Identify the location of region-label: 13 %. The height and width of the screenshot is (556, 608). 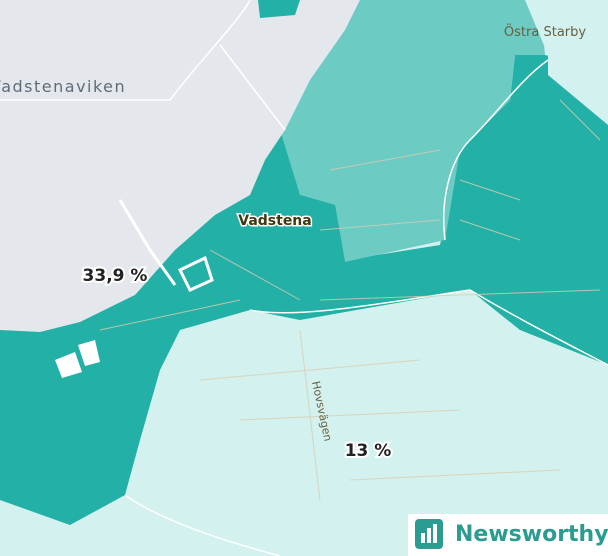
(368, 451).